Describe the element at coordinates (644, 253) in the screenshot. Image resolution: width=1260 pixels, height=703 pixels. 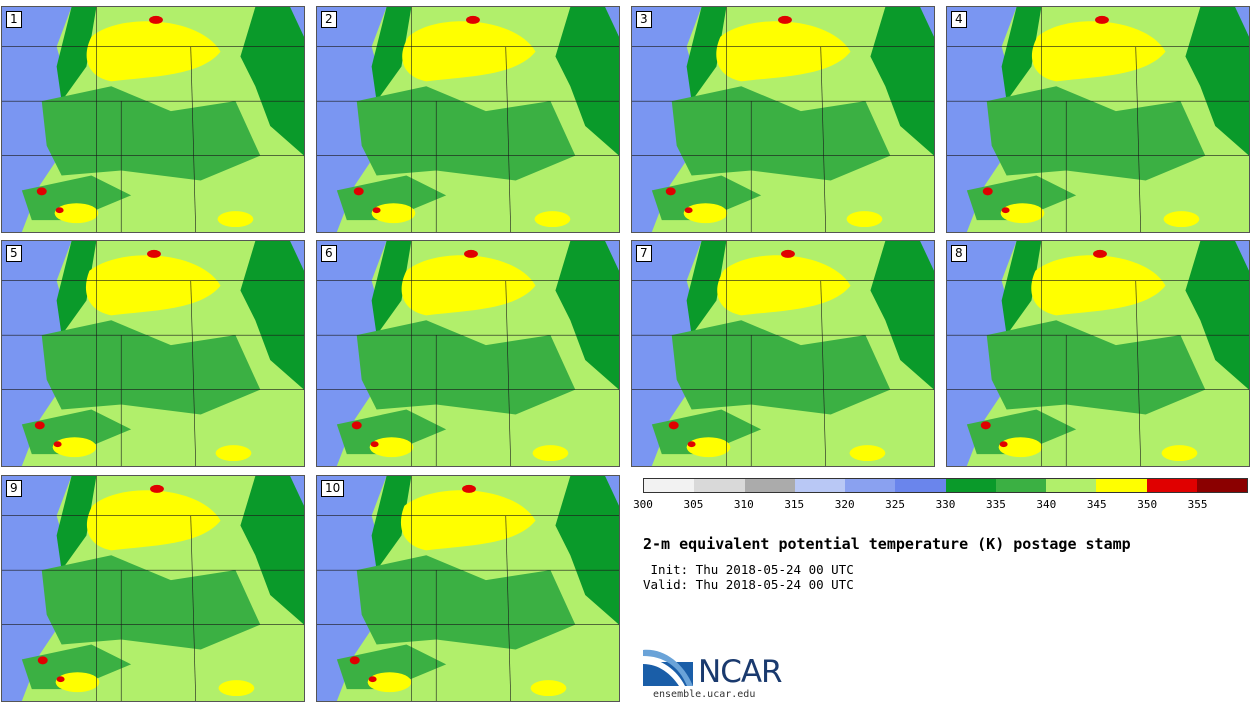
I see `member-label: 7` at that location.